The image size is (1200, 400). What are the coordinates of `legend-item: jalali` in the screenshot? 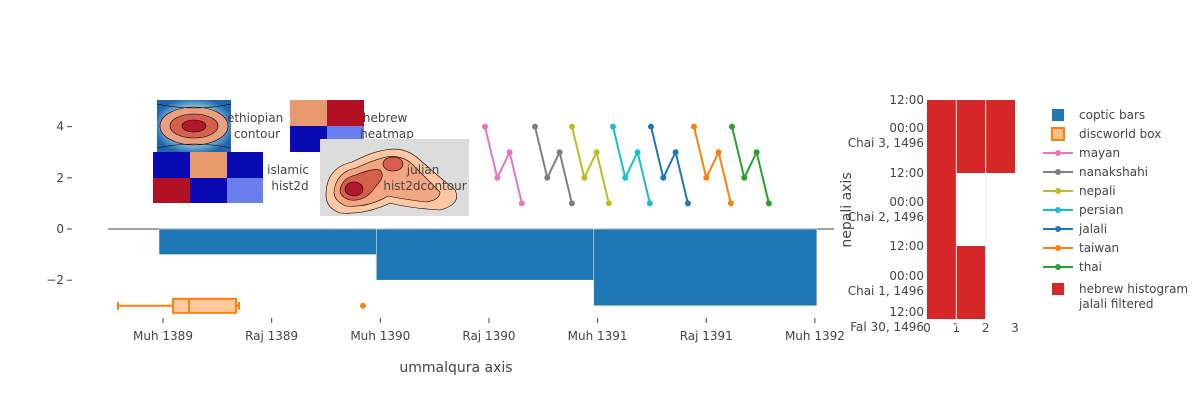 It's located at (1075, 229).